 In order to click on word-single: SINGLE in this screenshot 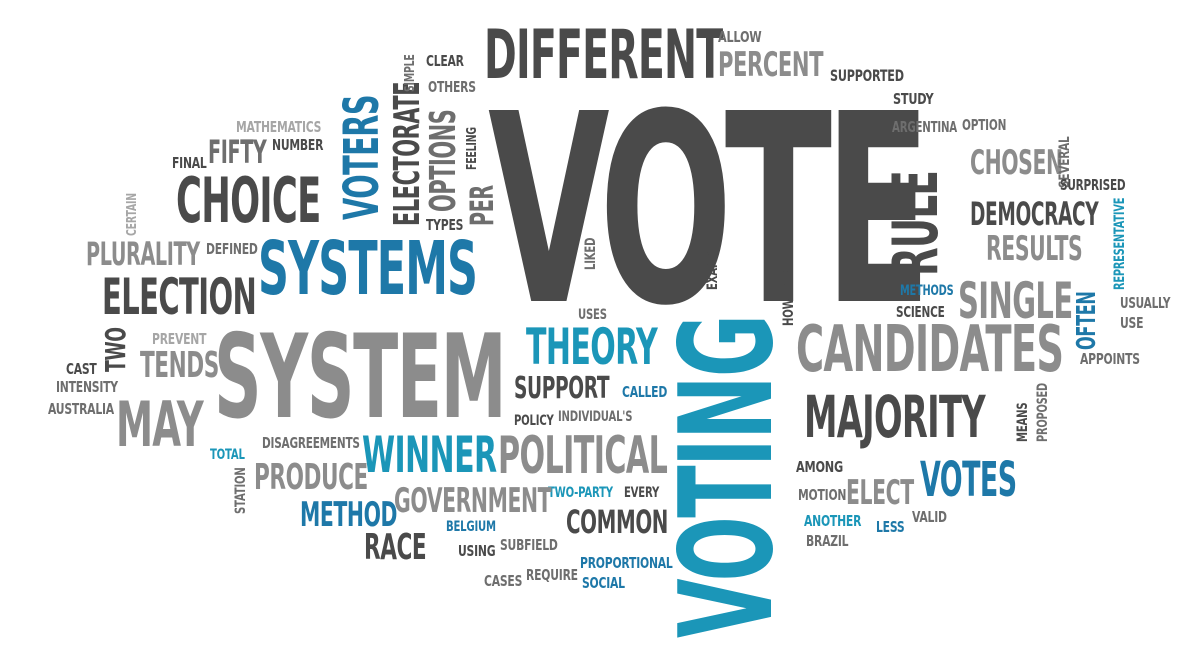, I will do `click(1015, 301)`.